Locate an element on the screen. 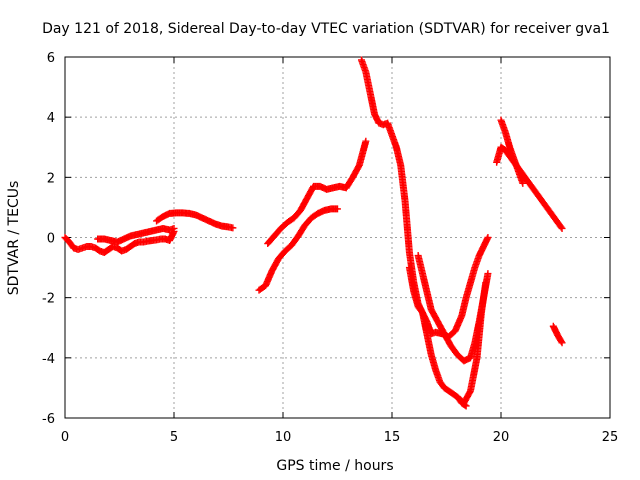 Image resolution: width=640 pixels, height=480 pixels. x-axis-label: GPS time / hours is located at coordinates (334, 466).